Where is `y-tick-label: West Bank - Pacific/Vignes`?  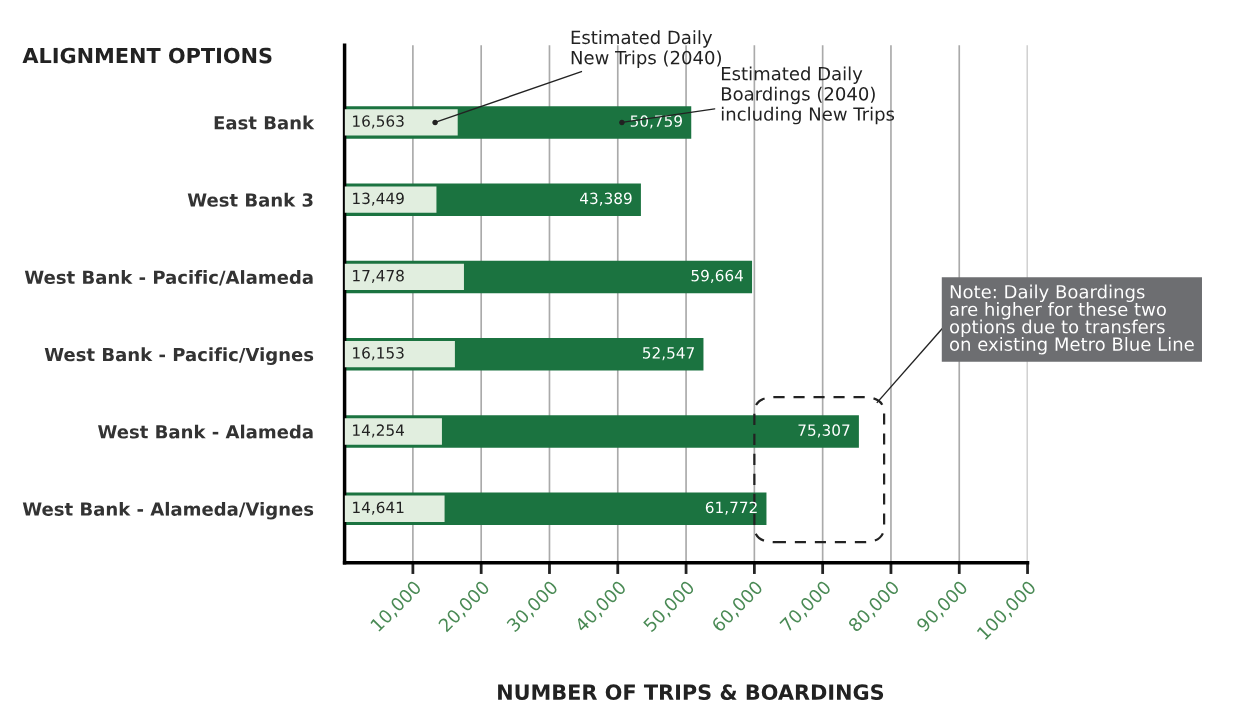
y-tick-label: West Bank - Pacific/Vignes is located at coordinates (179, 356).